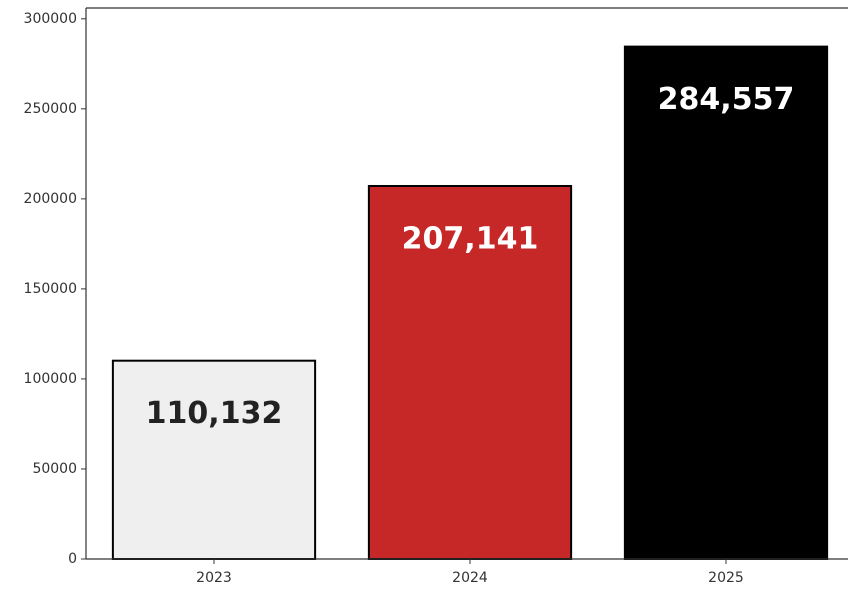 This screenshot has height=589, width=848. What do you see at coordinates (50, 109) in the screenshot?
I see `y-tick-label: 250000` at bounding box center [50, 109].